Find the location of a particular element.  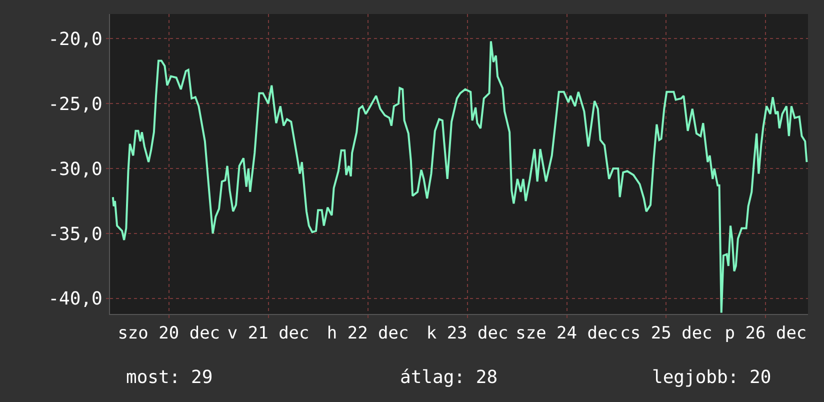

x-tick-label: p 26 dec is located at coordinates (765, 333).